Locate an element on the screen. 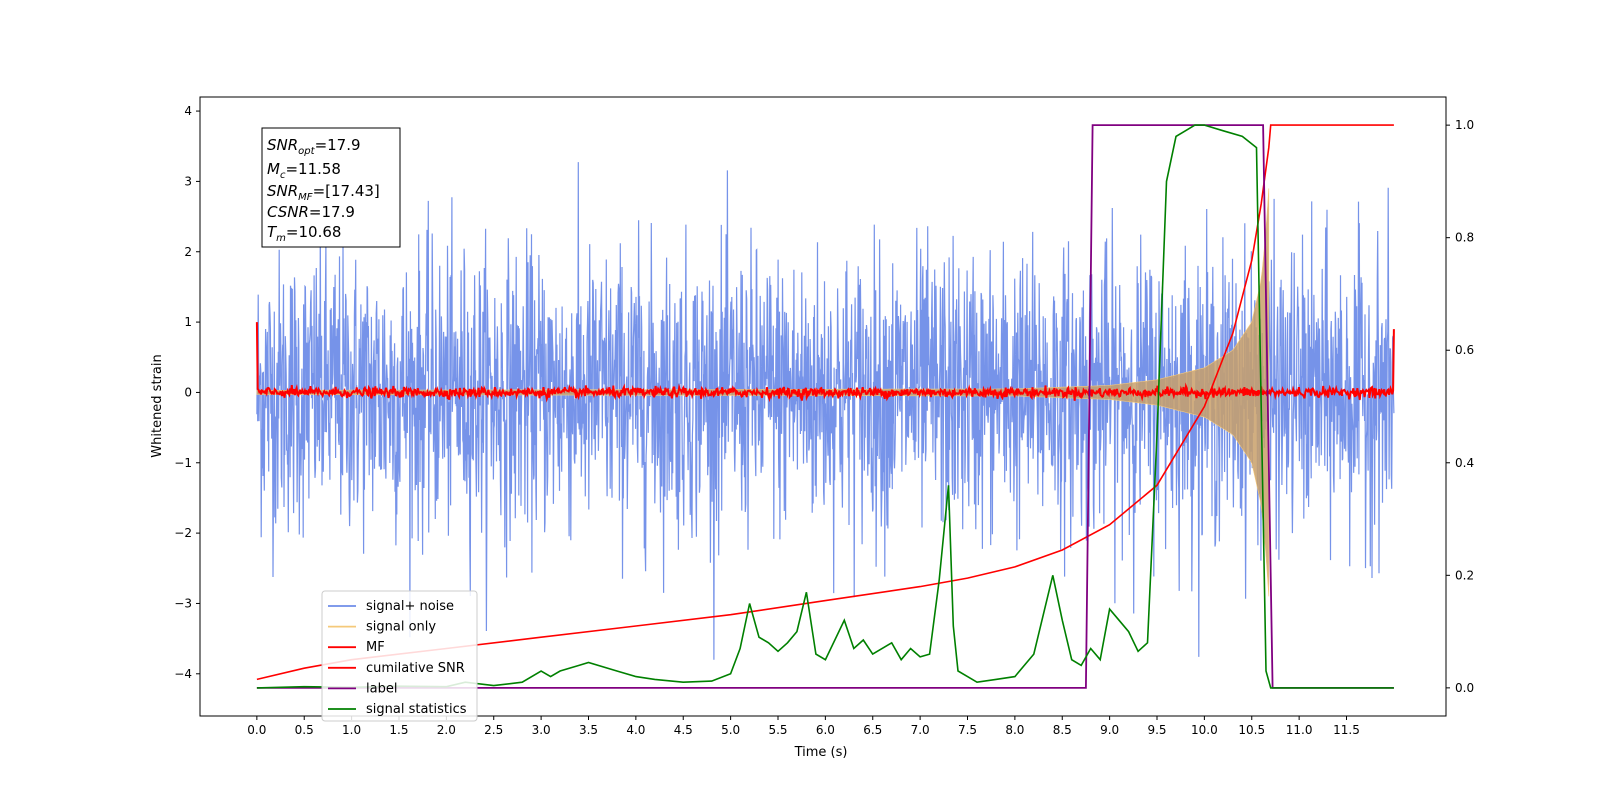  legend-item-label: signal+ noise is located at coordinates (410, 606).